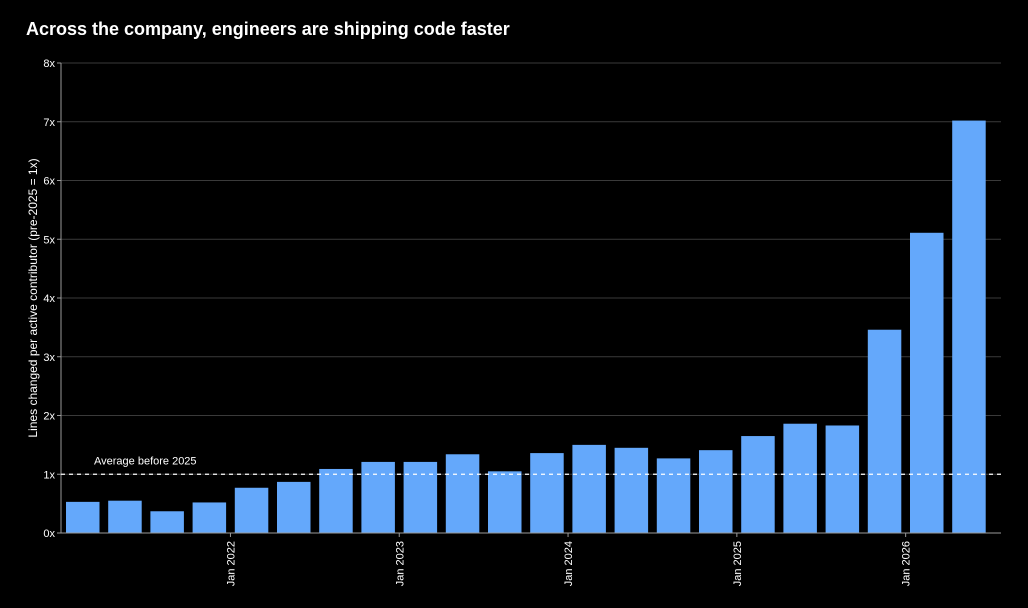 The height and width of the screenshot is (608, 1028). What do you see at coordinates (738, 563) in the screenshot?
I see `x-tick-label: Jan 2025` at bounding box center [738, 563].